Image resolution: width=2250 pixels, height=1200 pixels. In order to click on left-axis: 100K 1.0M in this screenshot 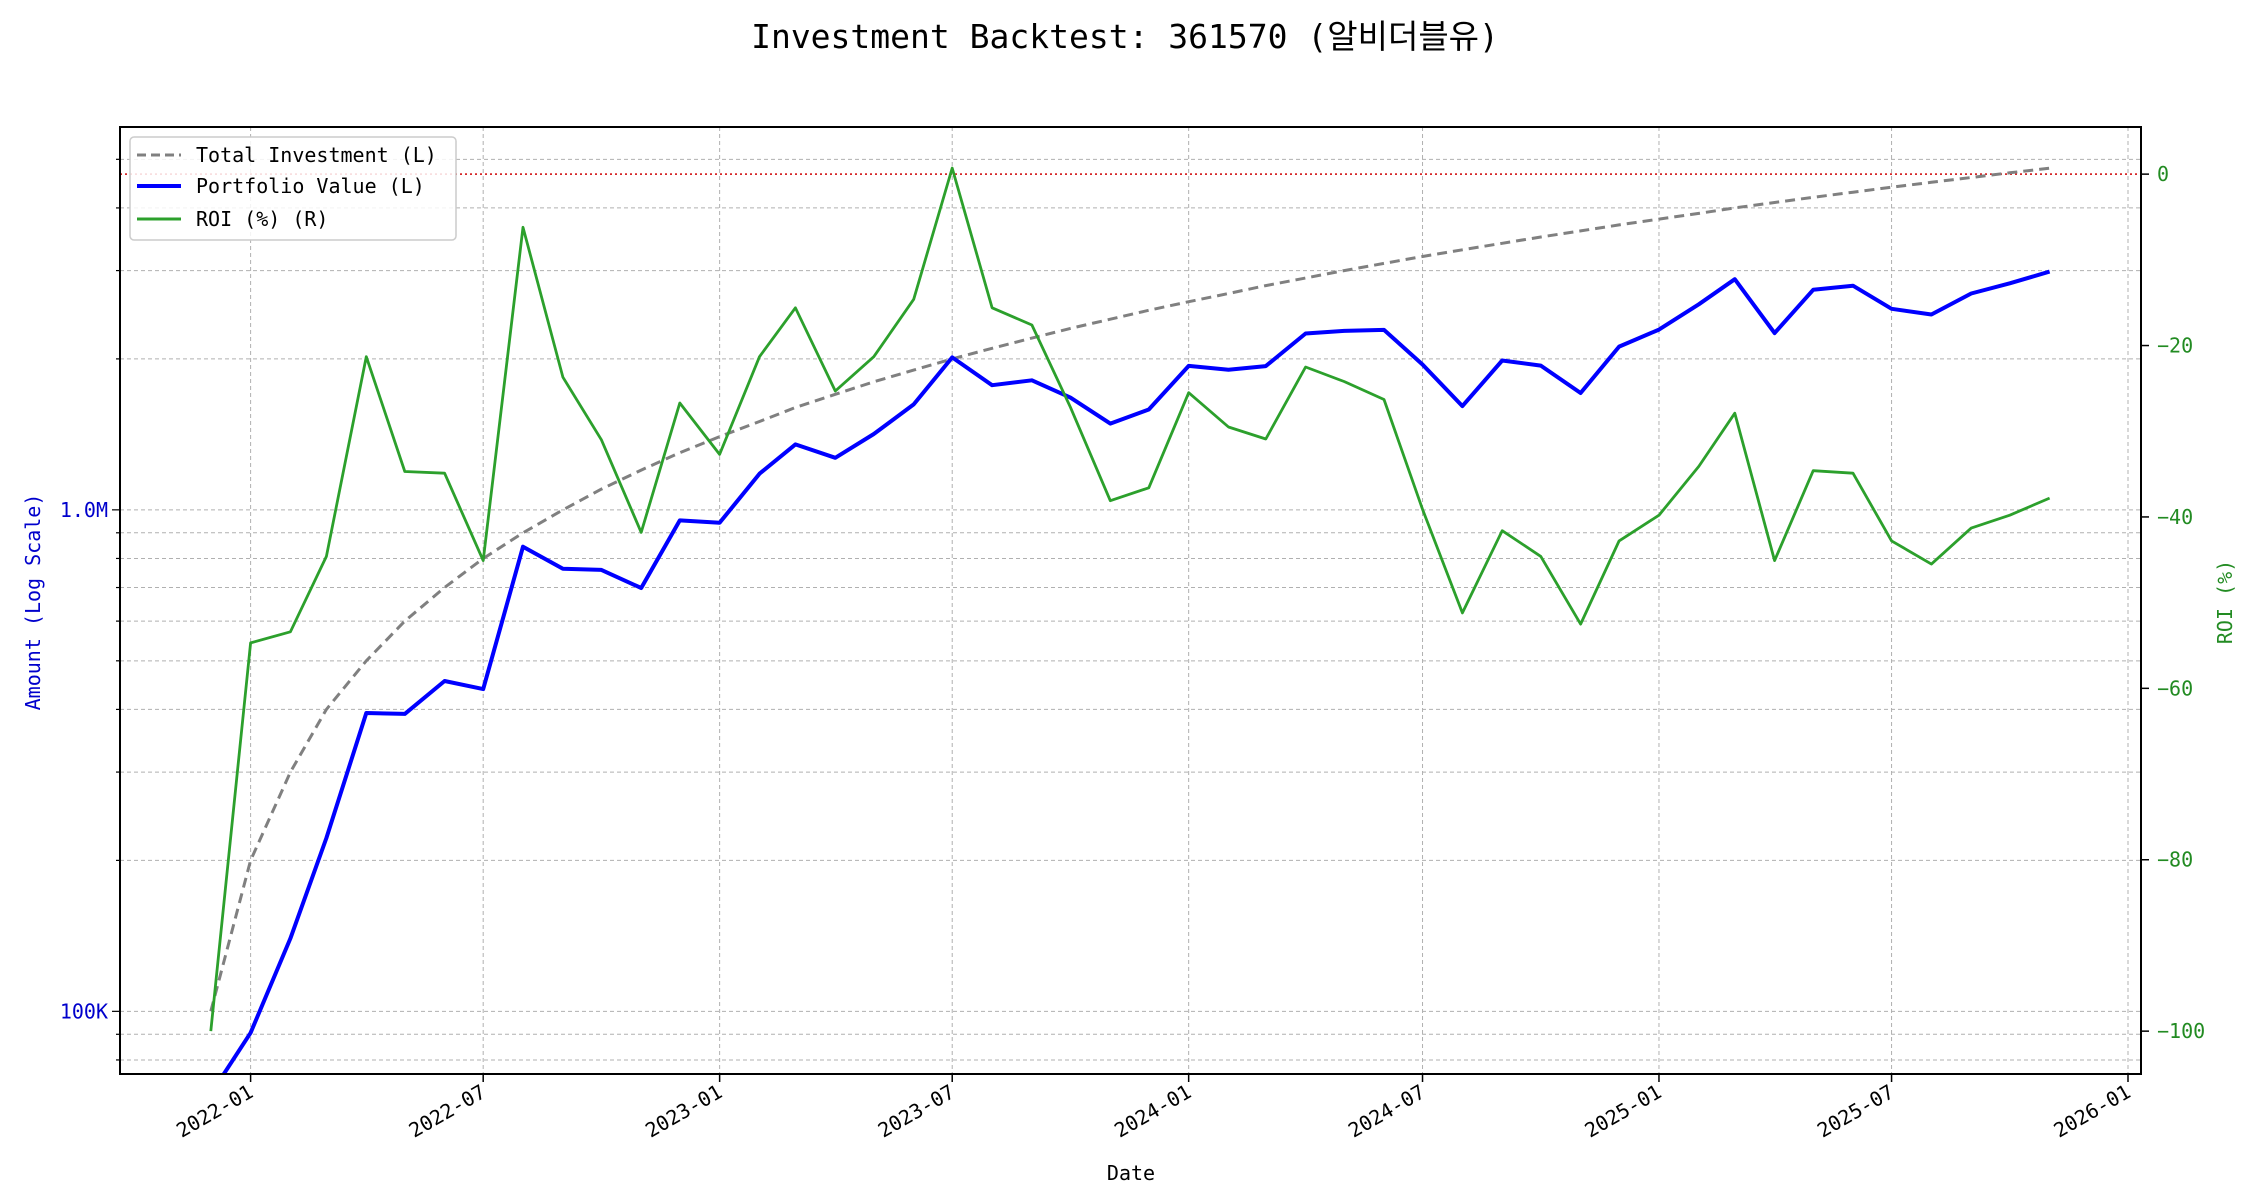, I will do `click(90, 609)`.